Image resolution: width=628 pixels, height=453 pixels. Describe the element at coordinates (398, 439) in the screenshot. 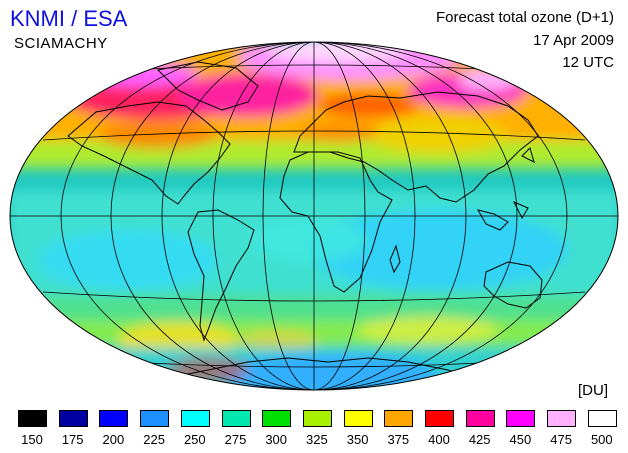

I see `legend-label-375: 375` at that location.